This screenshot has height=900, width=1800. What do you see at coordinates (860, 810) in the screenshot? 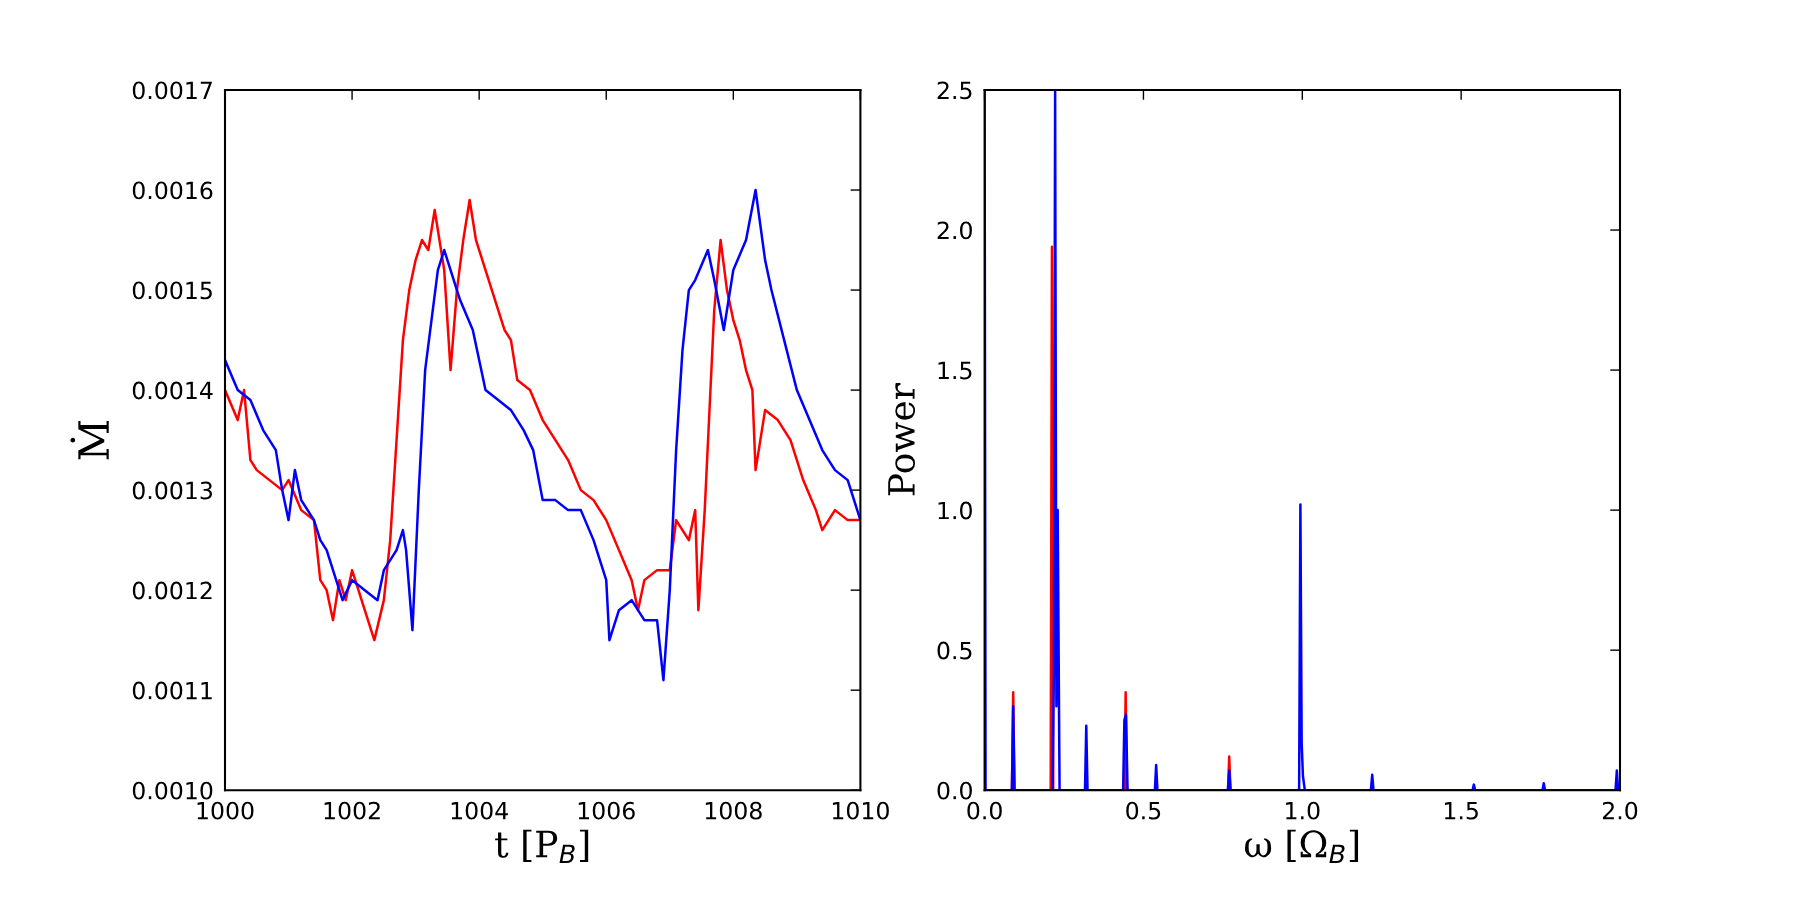
I see `x-tick-label: 1010` at bounding box center [860, 810].